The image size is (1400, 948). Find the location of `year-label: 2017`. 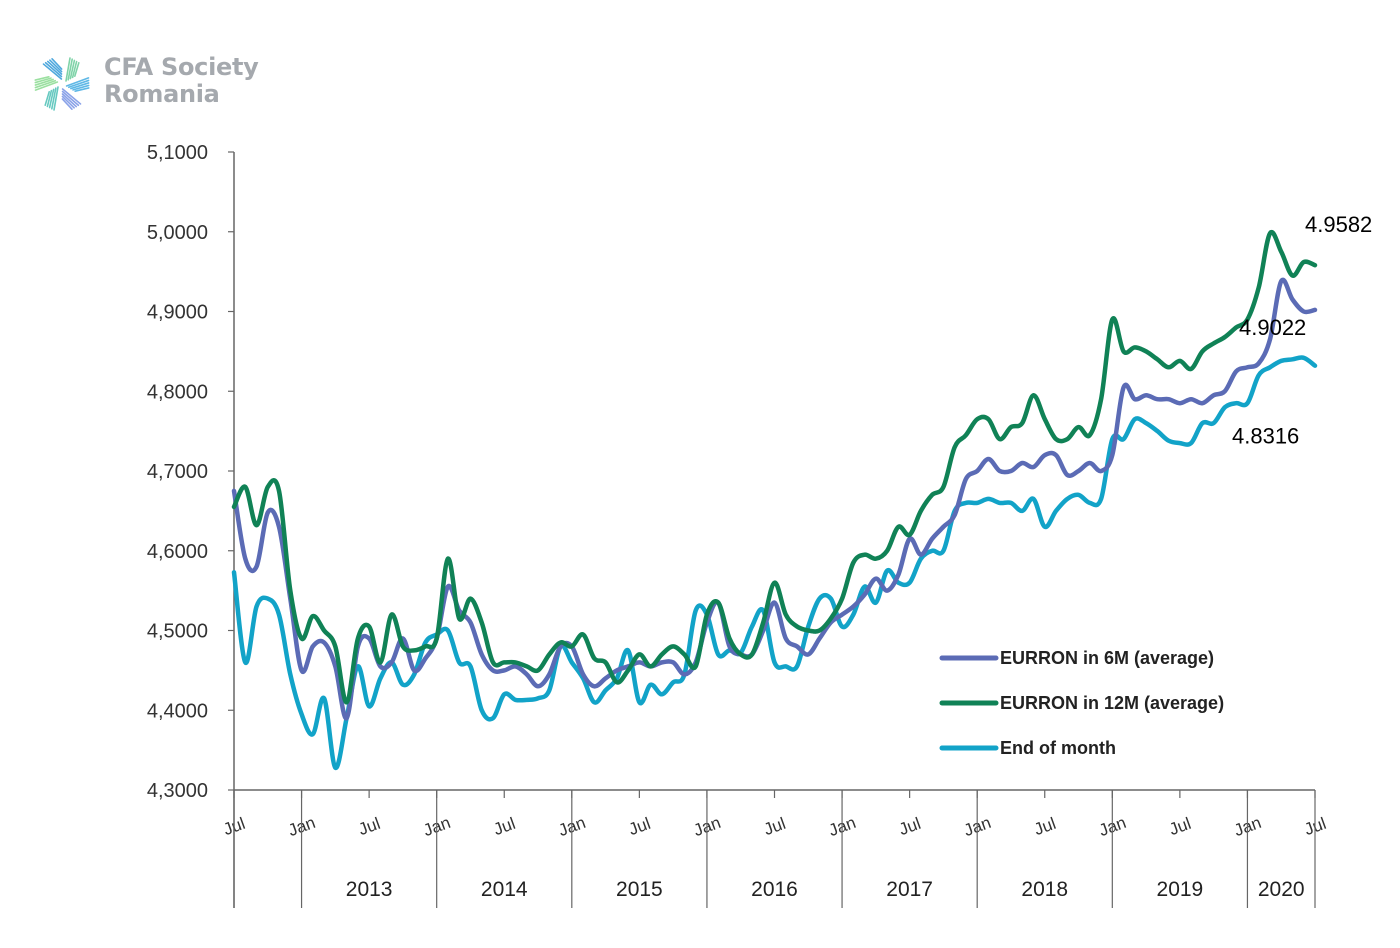

year-label: 2017 is located at coordinates (909, 889).